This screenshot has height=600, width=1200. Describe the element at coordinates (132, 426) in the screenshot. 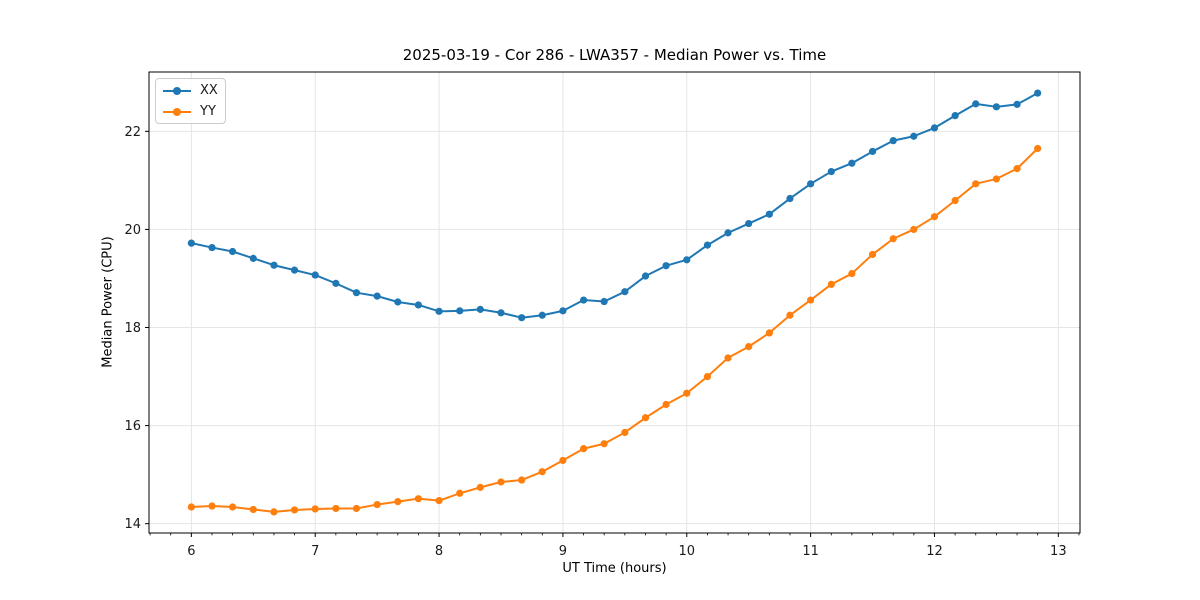

I see `y-tick-label: 16` at that location.